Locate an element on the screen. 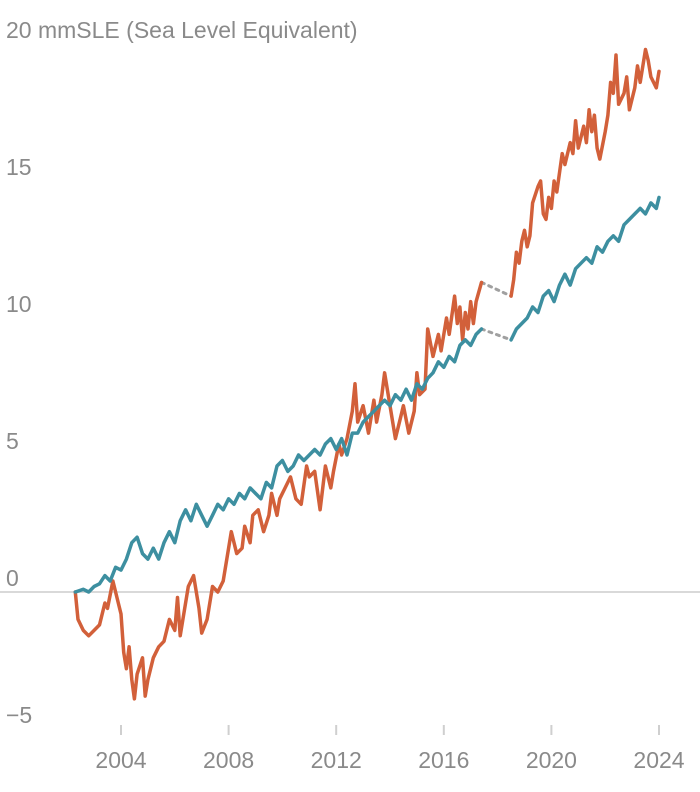 This screenshot has height=792, width=700. x-tick-label: 2016 is located at coordinates (443, 760).